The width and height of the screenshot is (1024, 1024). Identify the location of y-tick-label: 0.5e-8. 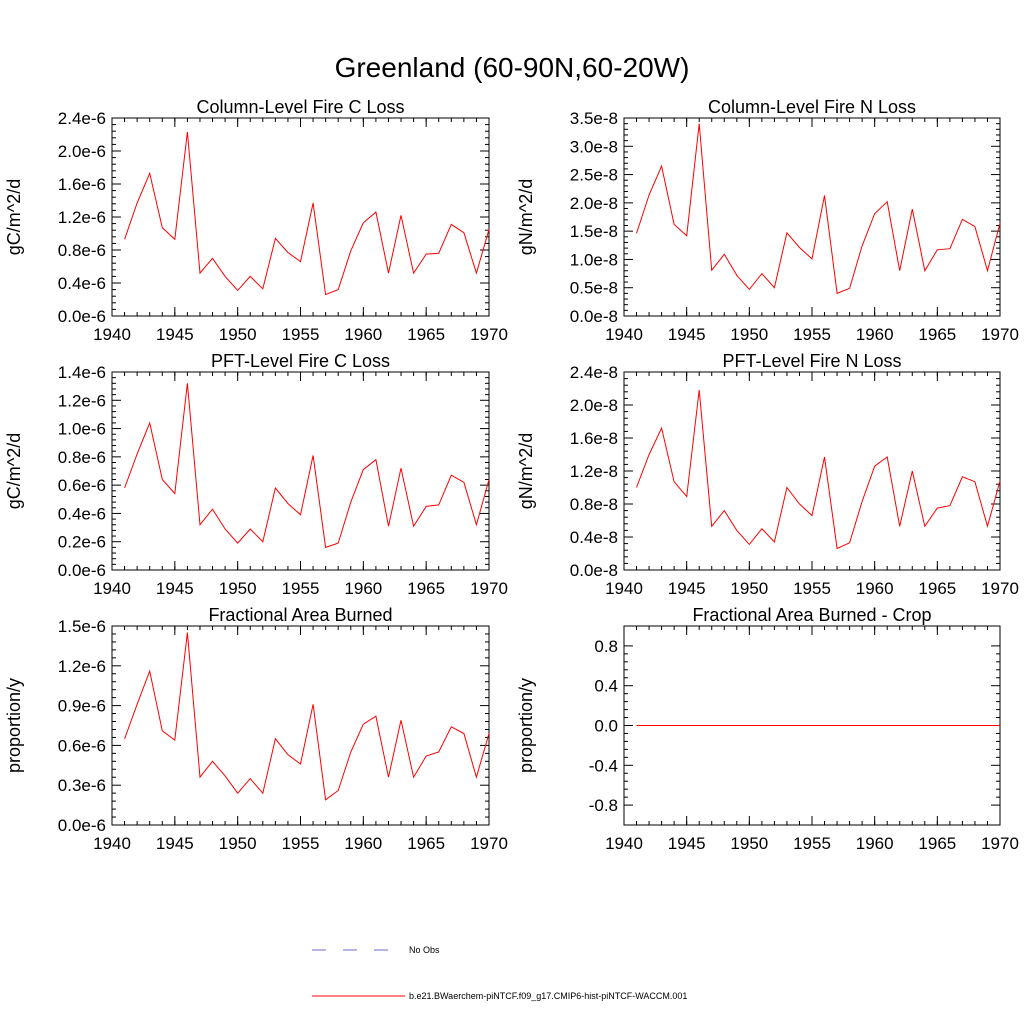
(594, 288).